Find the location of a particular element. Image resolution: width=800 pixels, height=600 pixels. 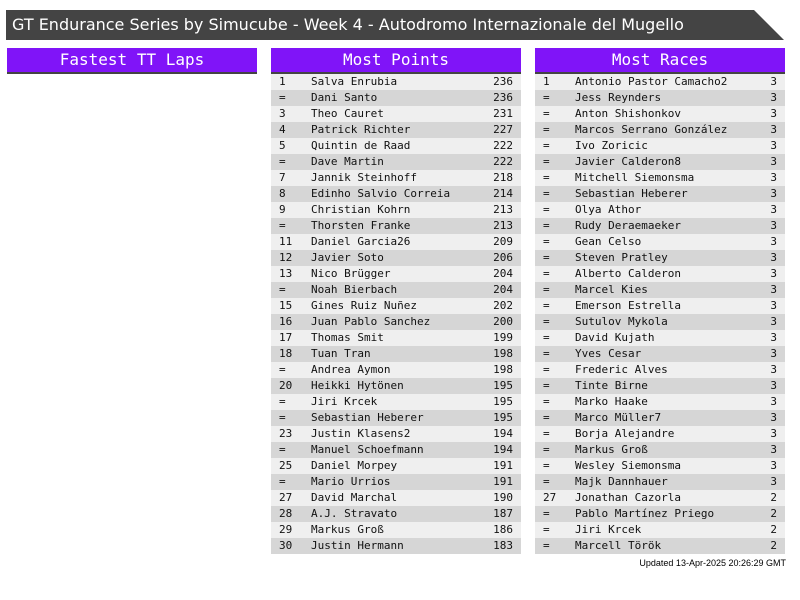

table-row: = Alberto Calderon 3 is located at coordinates (660, 274).